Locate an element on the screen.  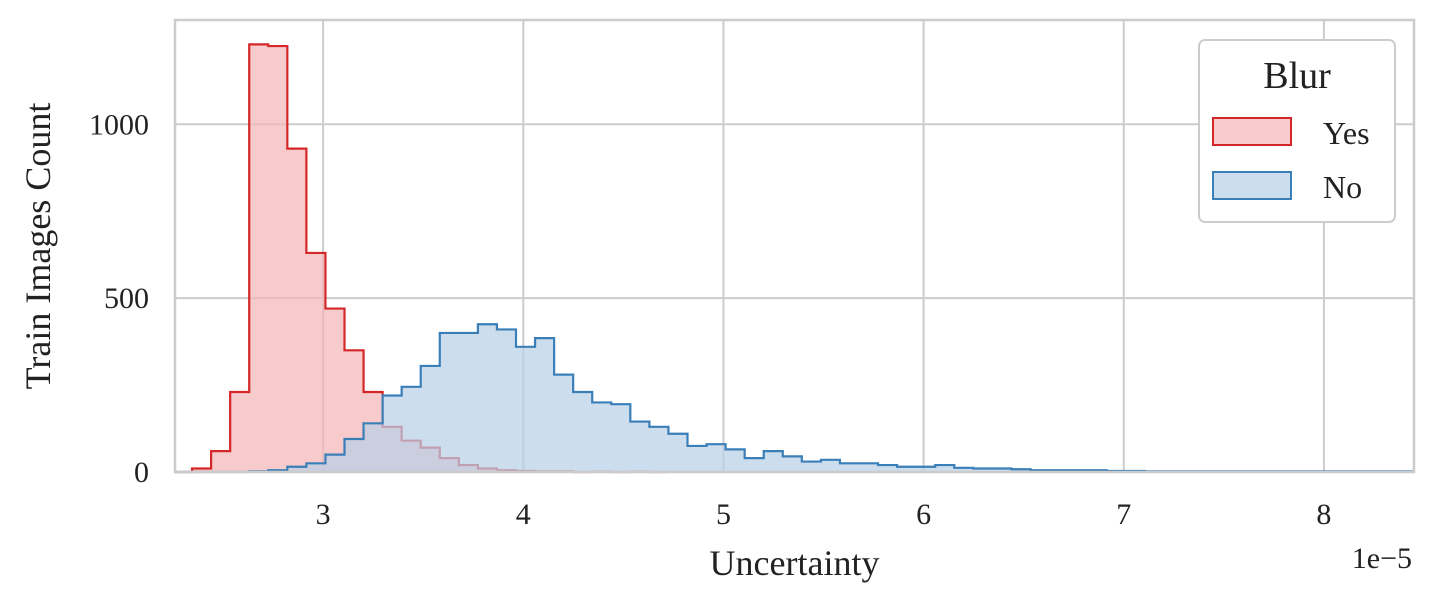
x-offset-label: 1e−5 is located at coordinates (1382, 558).